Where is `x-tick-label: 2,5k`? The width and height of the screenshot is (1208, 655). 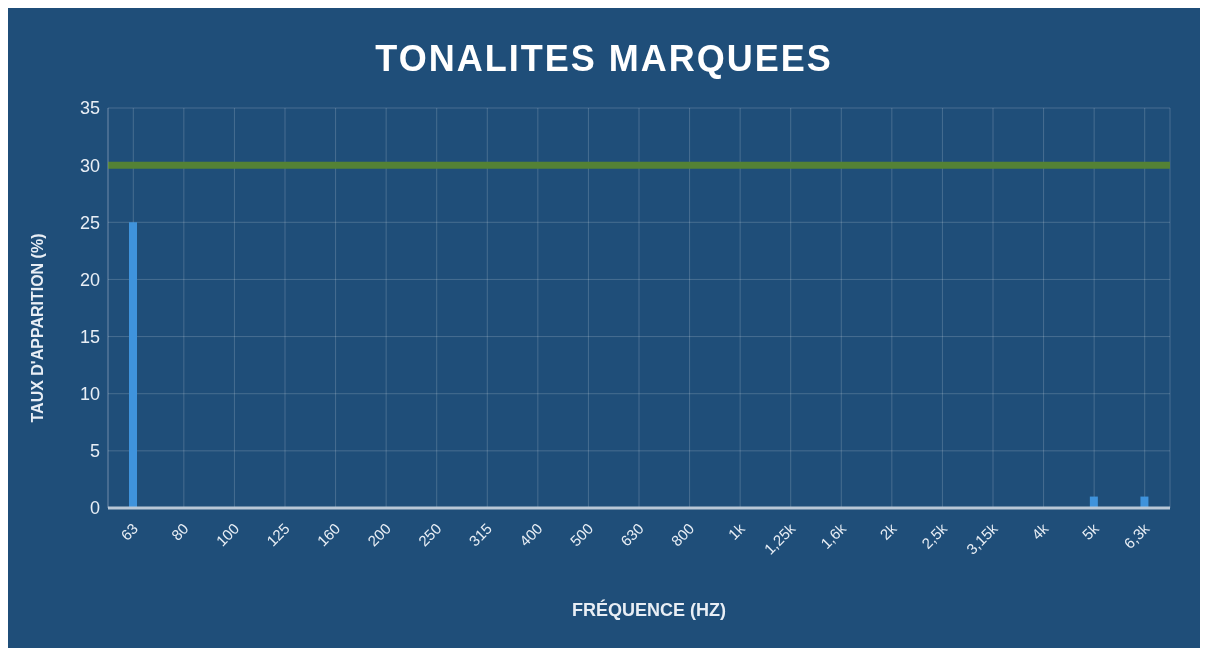 x-tick-label: 2,5k is located at coordinates (934, 535).